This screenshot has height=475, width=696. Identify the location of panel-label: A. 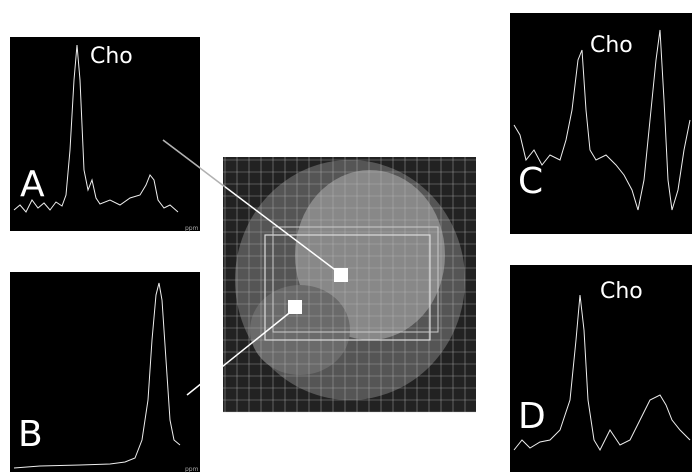
(32, 184).